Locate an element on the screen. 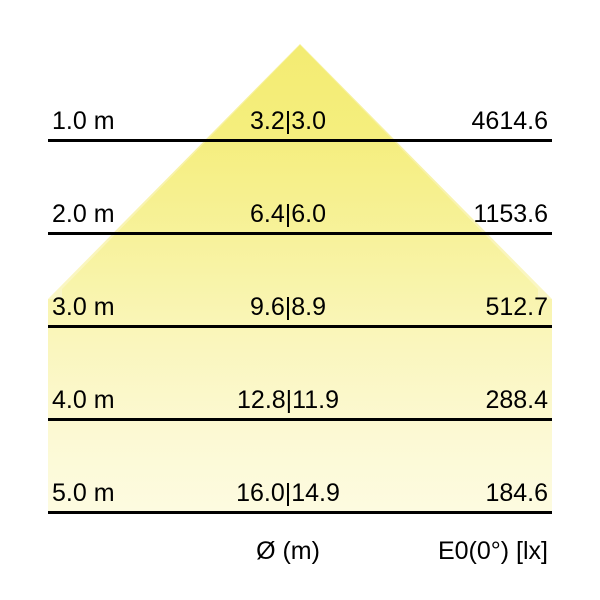 This screenshot has width=600, height=600. row-distance-label: 3.0 m is located at coordinates (83, 307).